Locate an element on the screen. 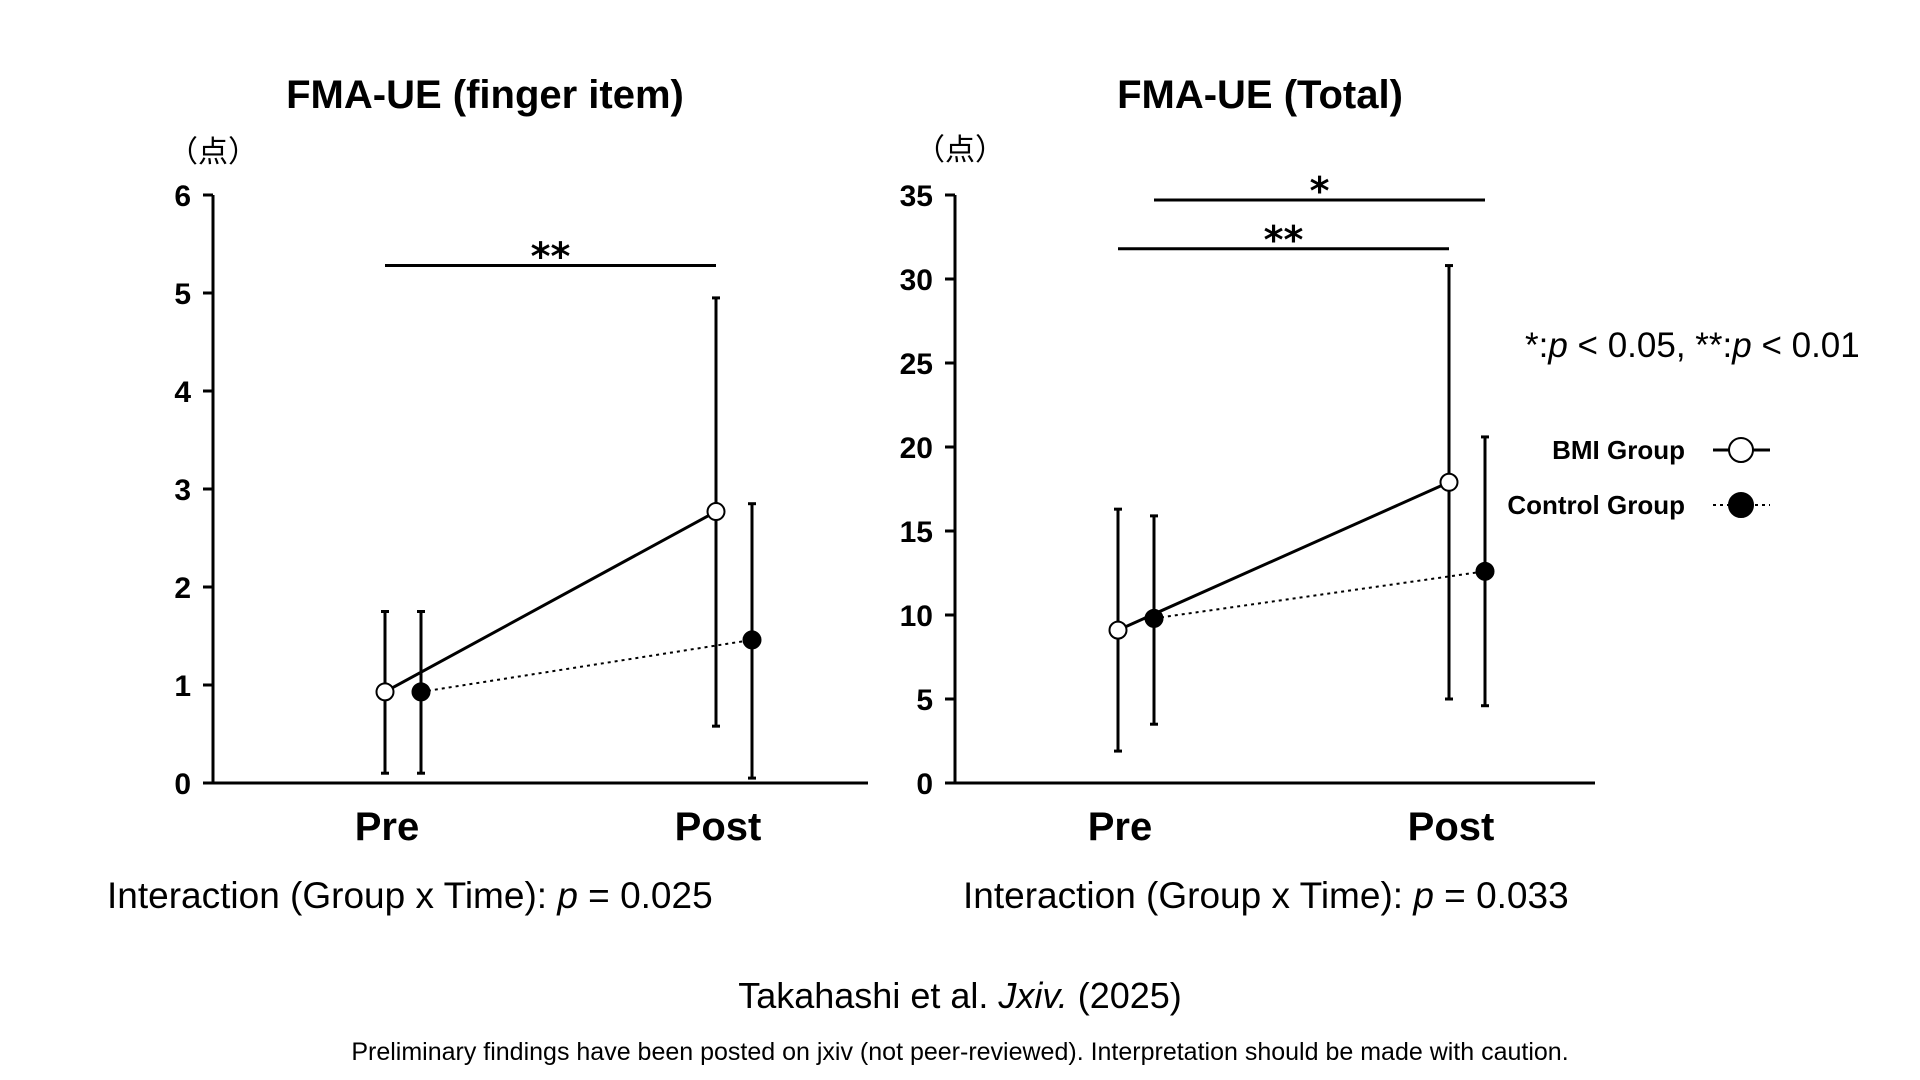 The image size is (1920, 1080). note-part: < 0.05, **: is located at coordinates (1650, 345).